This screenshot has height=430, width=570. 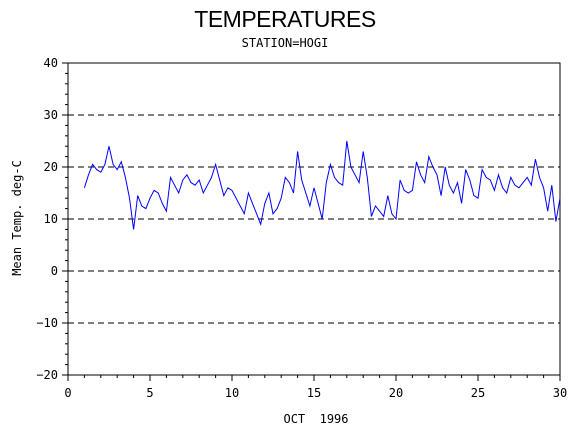 What do you see at coordinates (17, 218) in the screenshot?
I see `y-axis-label: Mean Temp. deg-C` at bounding box center [17, 218].